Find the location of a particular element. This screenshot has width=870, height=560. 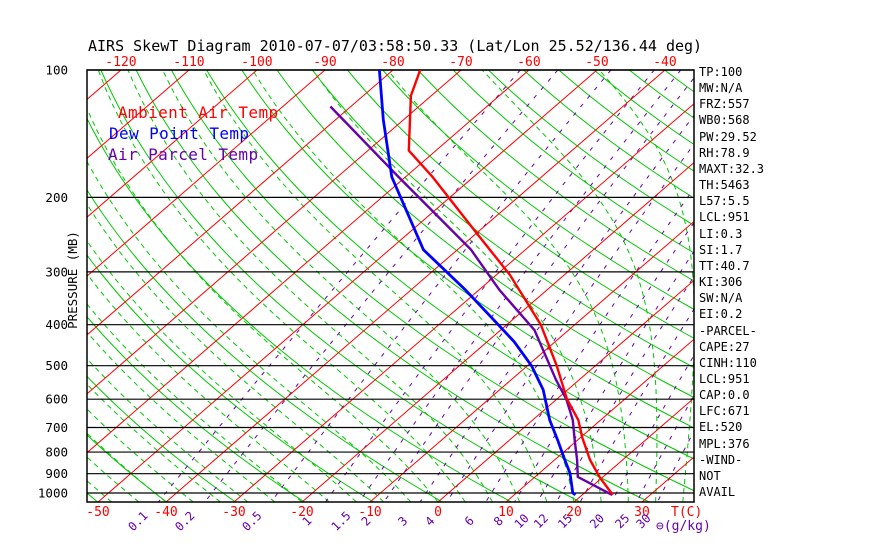

mixing-ratio-unit-label: ⊖(g/kg) is located at coordinates (683, 526).